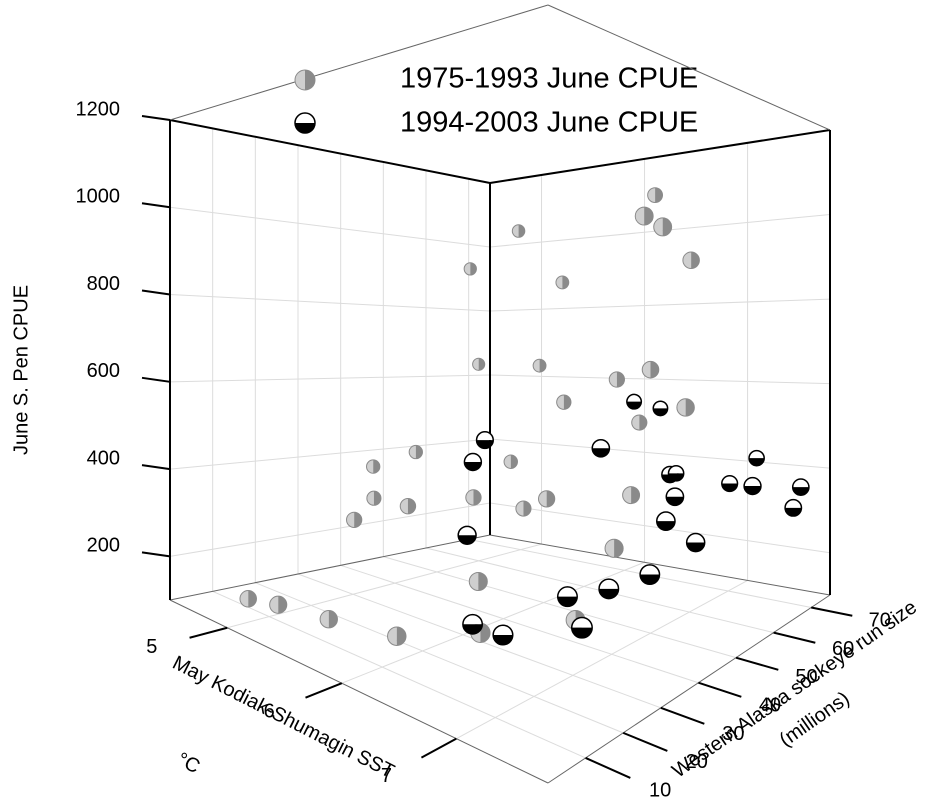 This screenshot has width=930, height=804. What do you see at coordinates (386, 776) in the screenshot?
I see `x-tick-label: 7` at bounding box center [386, 776].